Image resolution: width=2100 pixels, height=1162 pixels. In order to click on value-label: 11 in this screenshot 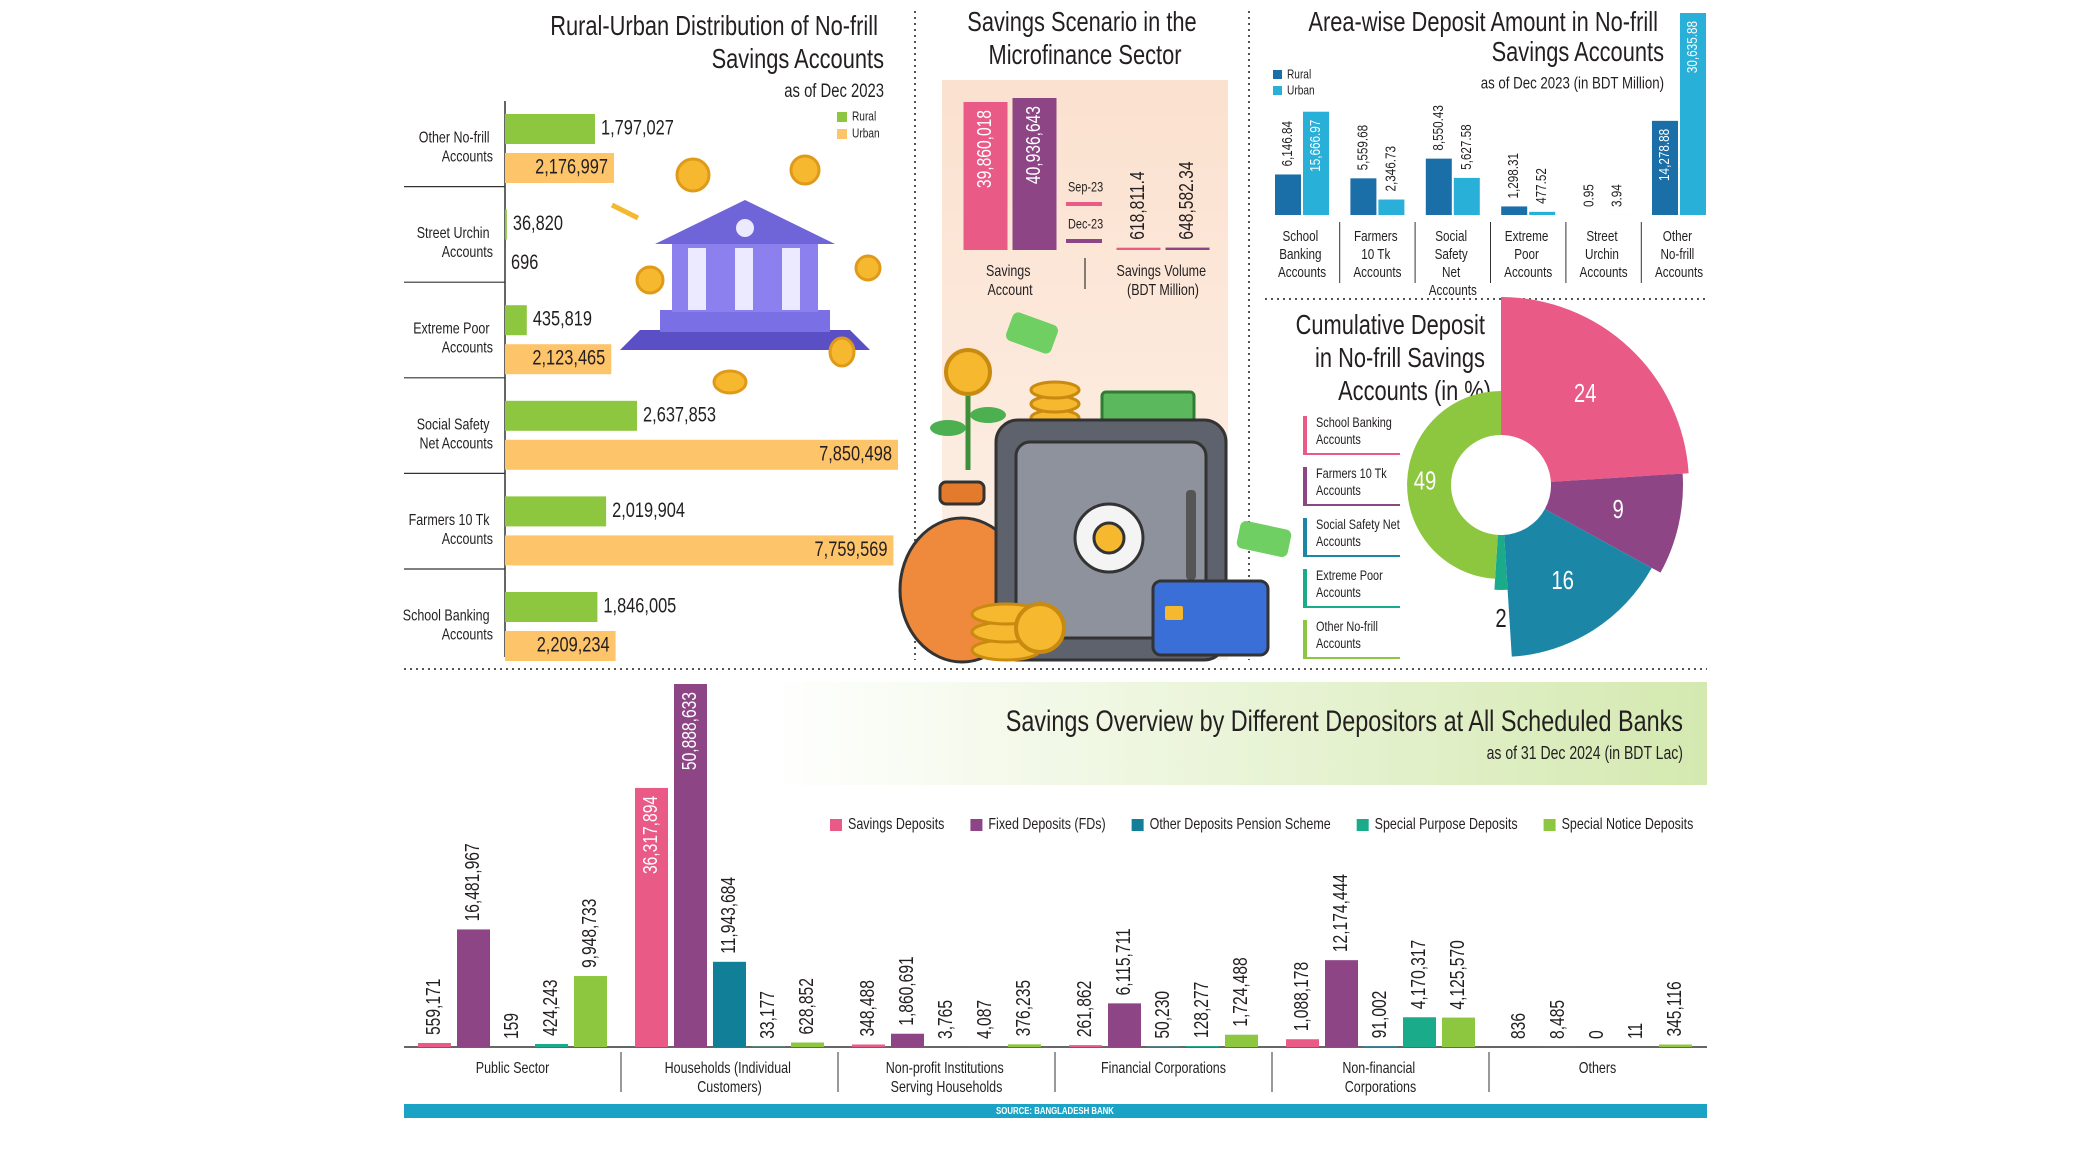, I will do `click(1636, 1031)`.